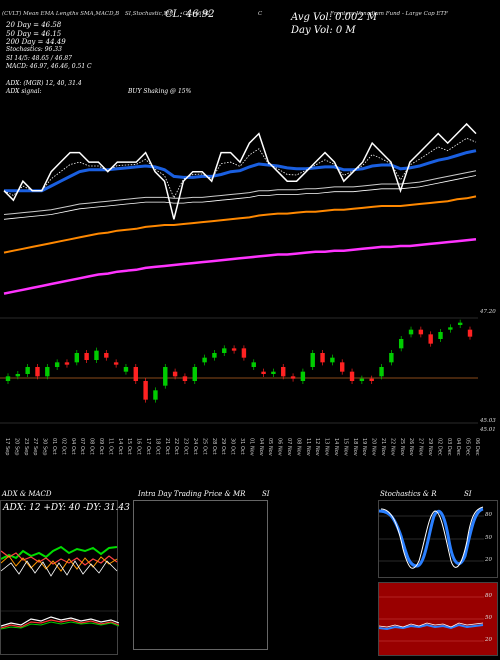 The image size is (500, 660). What do you see at coordinates (488, 538) in the screenshot?
I see `stoch-tick-50: 50` at bounding box center [488, 538].